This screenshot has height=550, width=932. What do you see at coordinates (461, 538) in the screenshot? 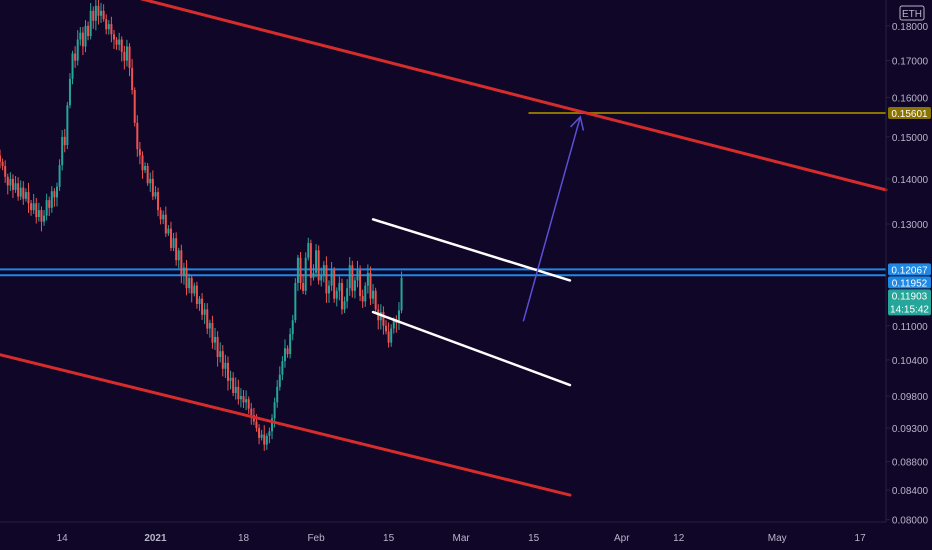
I see `x-axis: 14 2021 18 Feb 15 Mar 15 Apr 12 May 17` at bounding box center [461, 538].